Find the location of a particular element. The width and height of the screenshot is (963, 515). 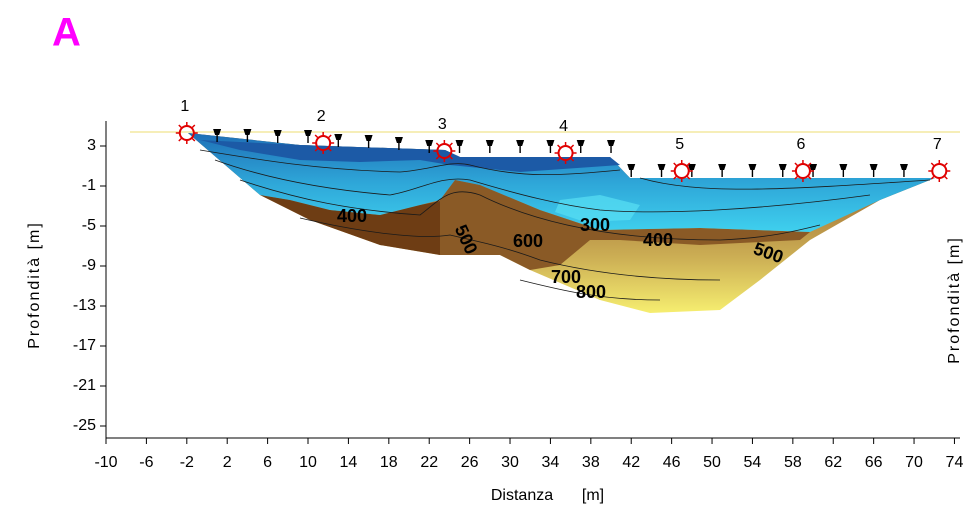

x-tick-label: 30 is located at coordinates (510, 462).